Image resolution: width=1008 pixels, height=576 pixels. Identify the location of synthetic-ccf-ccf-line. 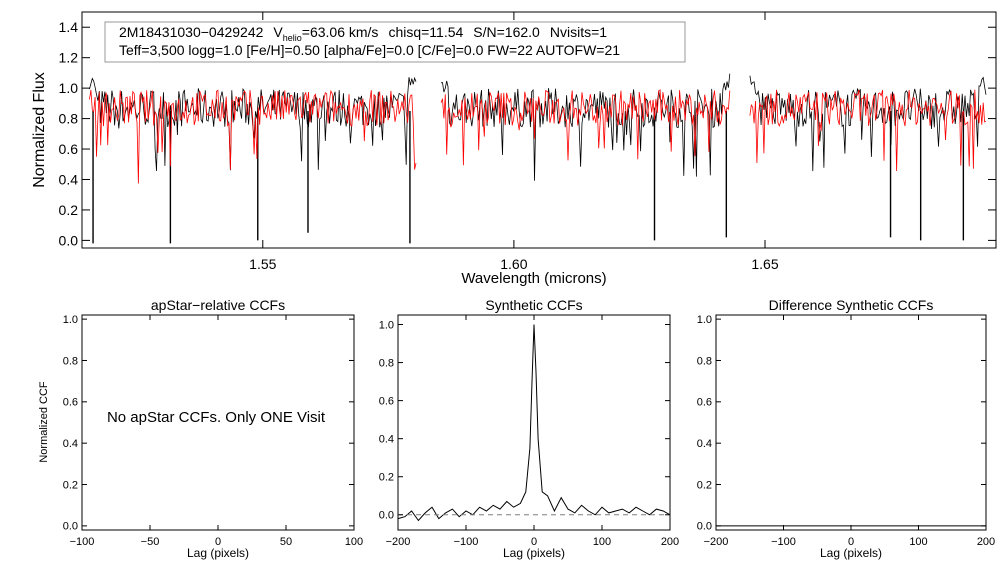
(534, 423).